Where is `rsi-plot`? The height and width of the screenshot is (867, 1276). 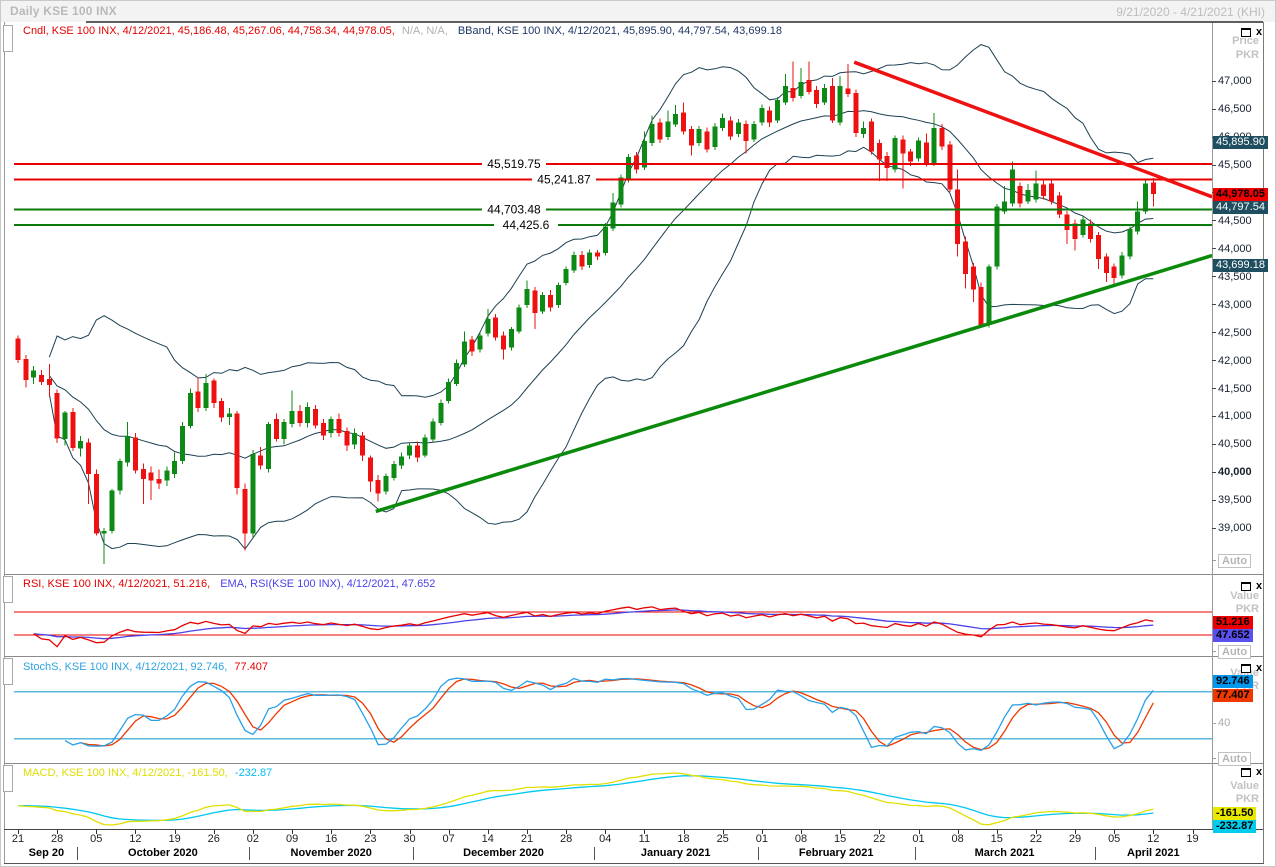 rsi-plot is located at coordinates (613, 615).